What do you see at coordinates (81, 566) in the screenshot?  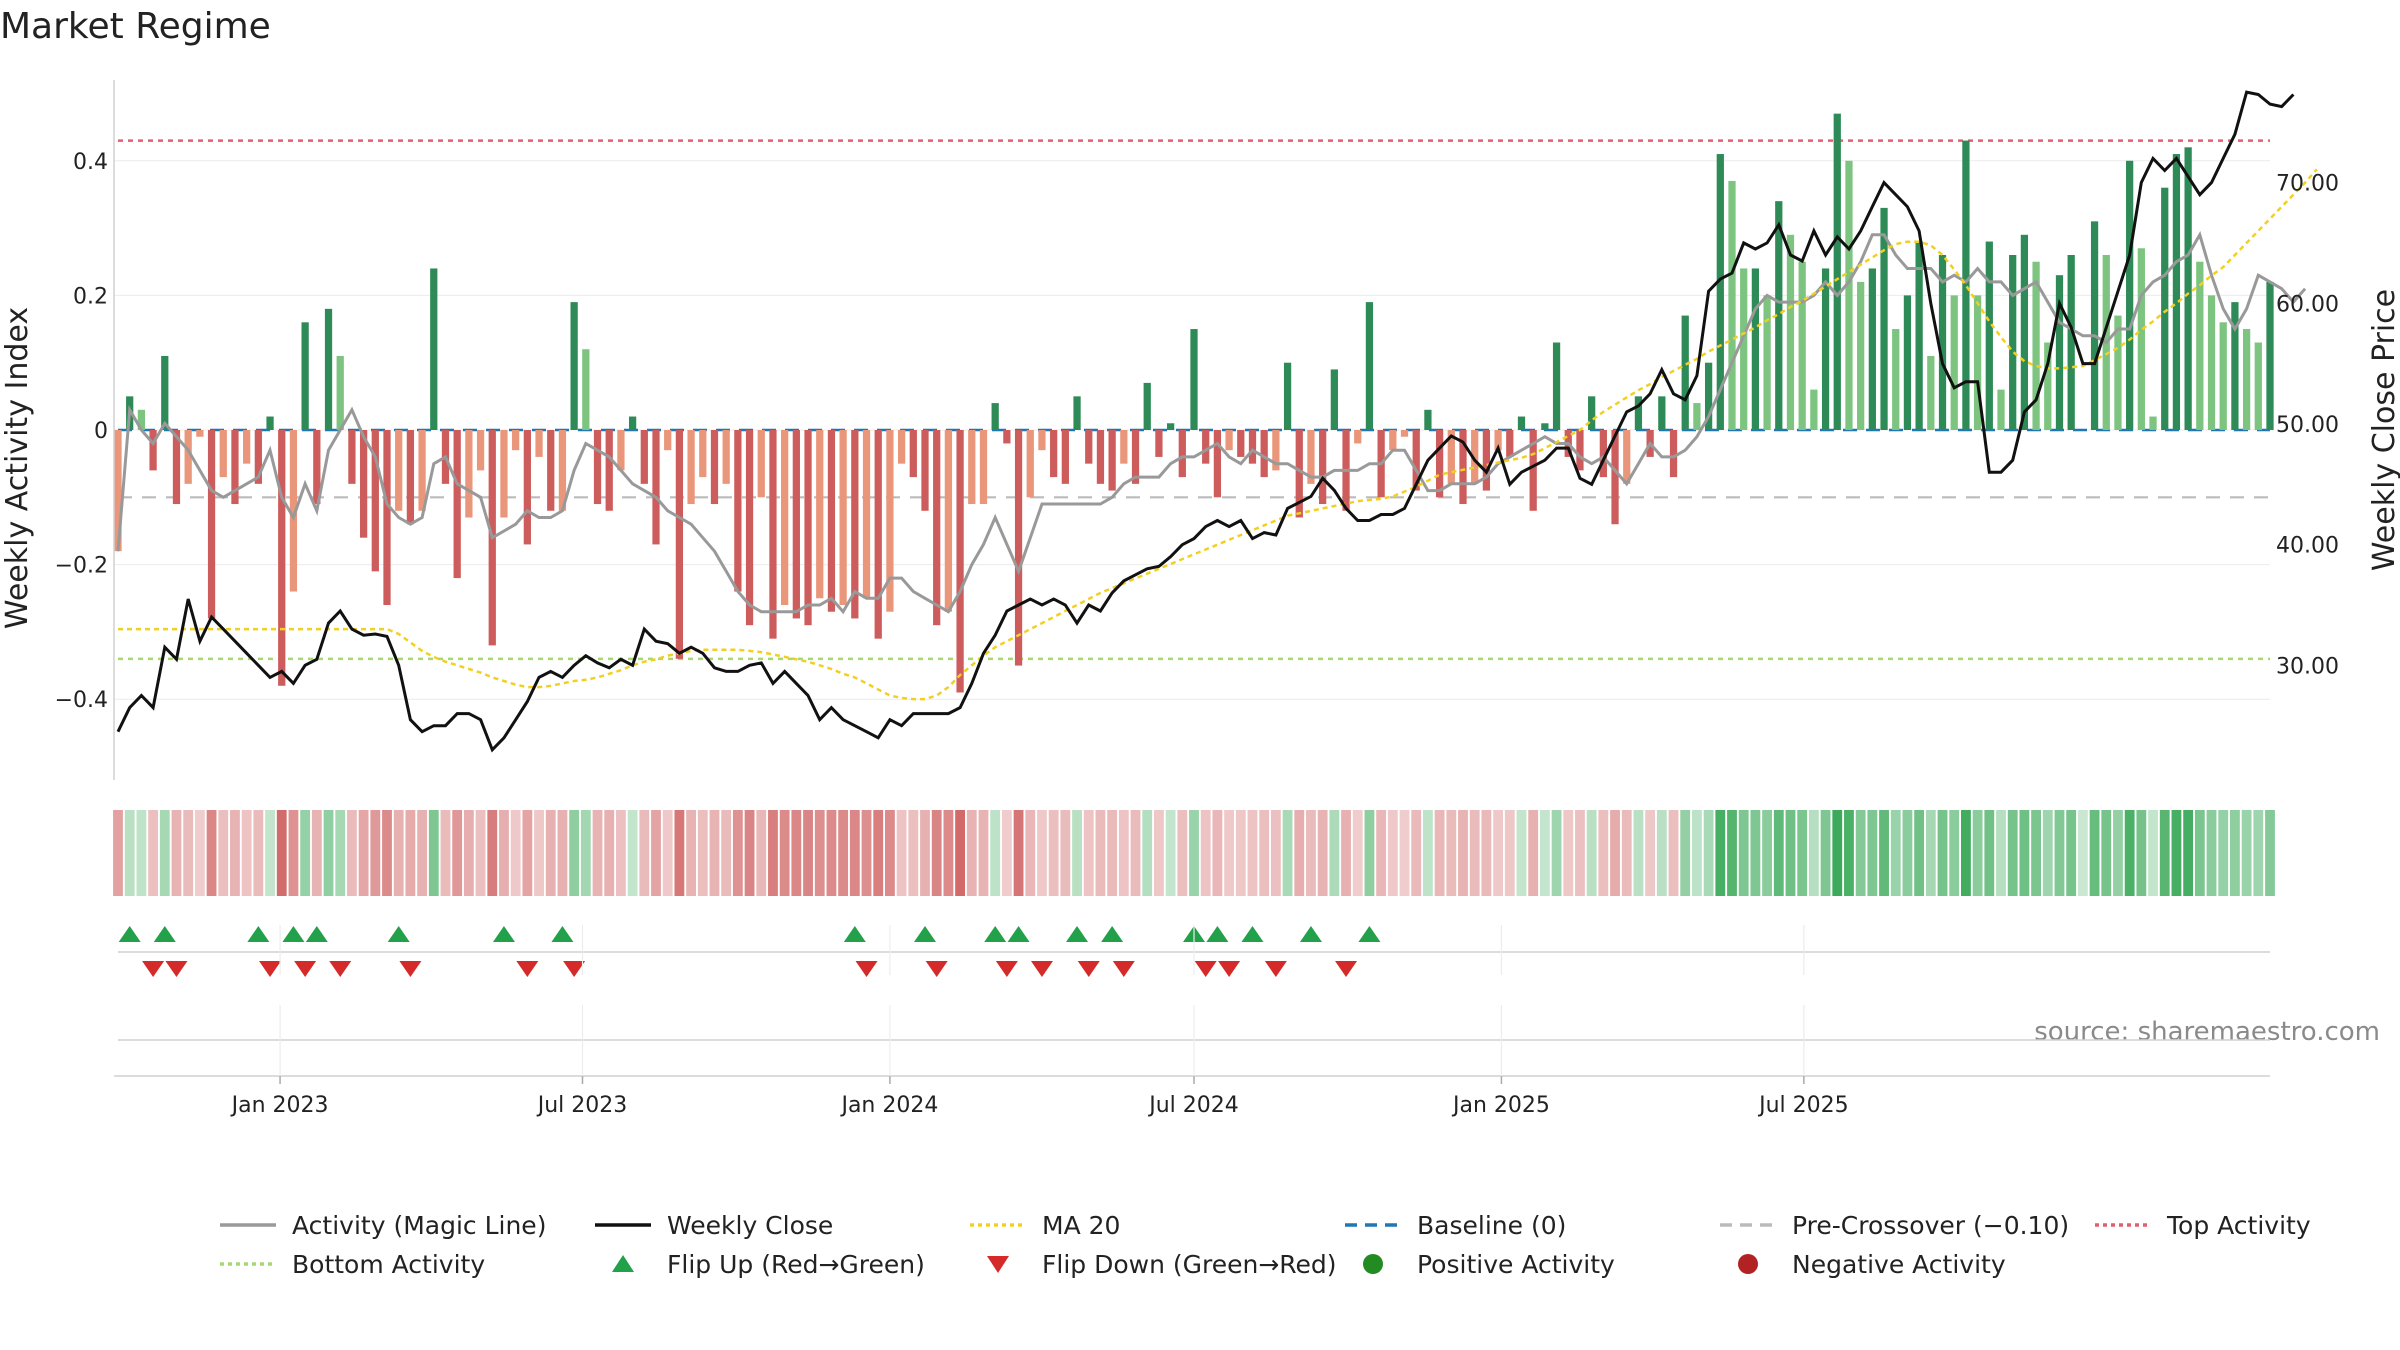 I see `y-left-tick: −0.2` at bounding box center [81, 566].